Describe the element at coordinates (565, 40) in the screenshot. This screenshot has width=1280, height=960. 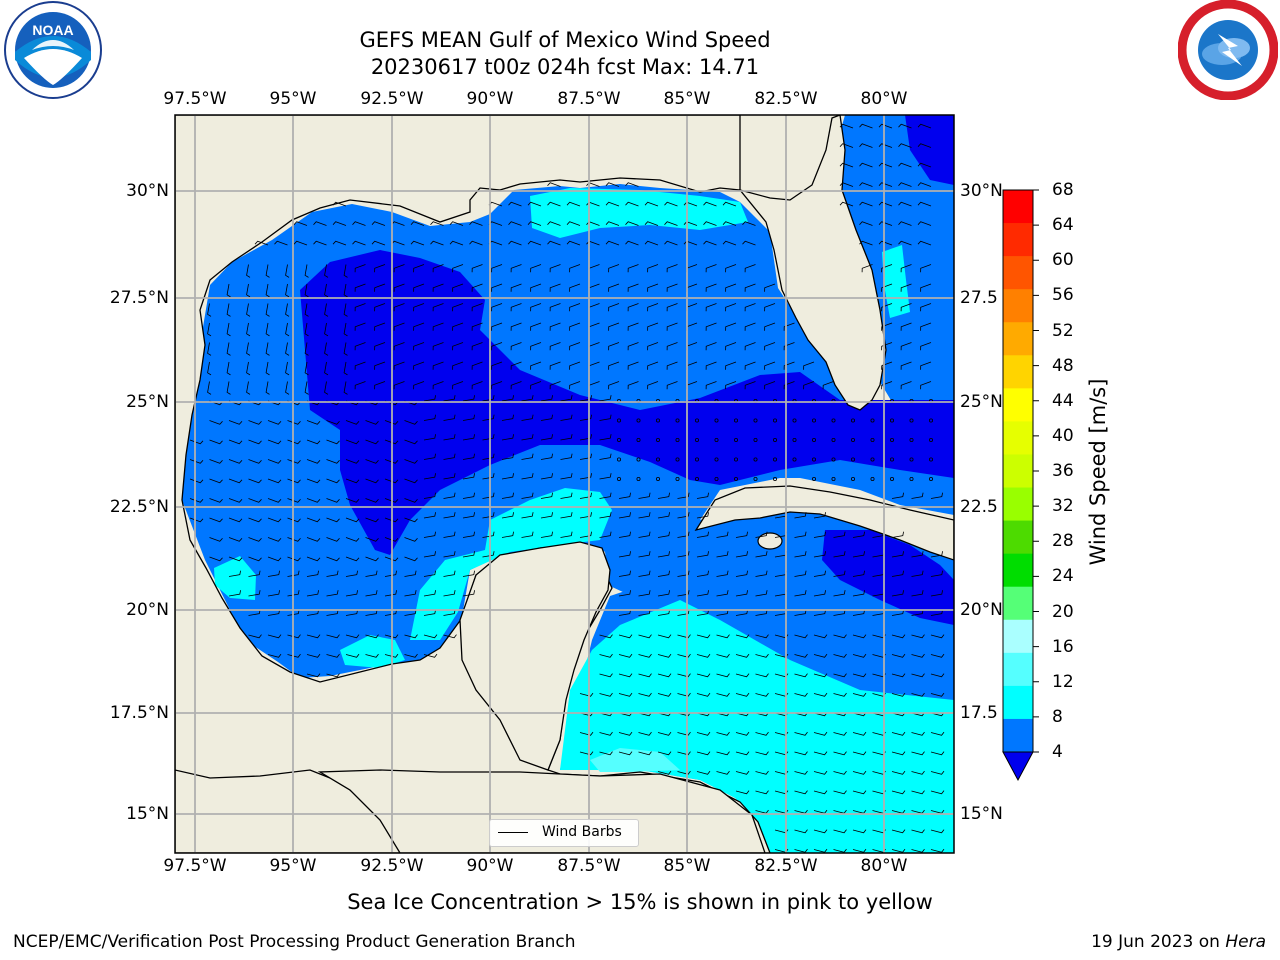
I see `map-title: GEFS MEAN Gulf of Mexico Wind Speed` at that location.